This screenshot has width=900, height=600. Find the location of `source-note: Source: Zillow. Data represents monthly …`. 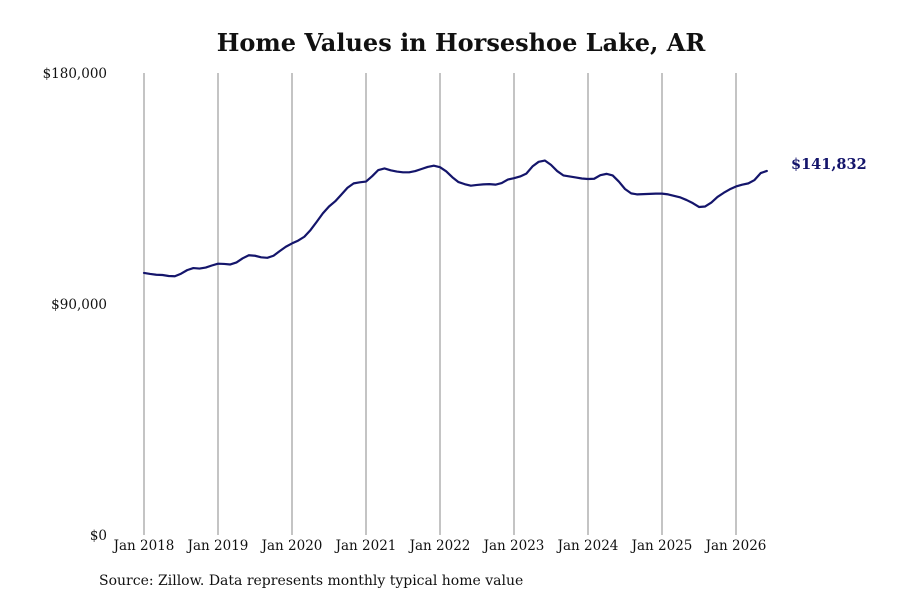

source-note: Source: Zillow. Data represents monthly … is located at coordinates (311, 581).